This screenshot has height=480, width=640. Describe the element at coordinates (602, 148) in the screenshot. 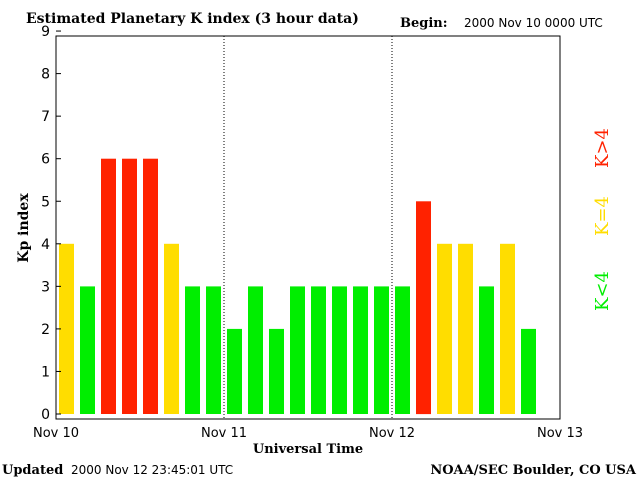

I see `legend-high: K>4` at that location.